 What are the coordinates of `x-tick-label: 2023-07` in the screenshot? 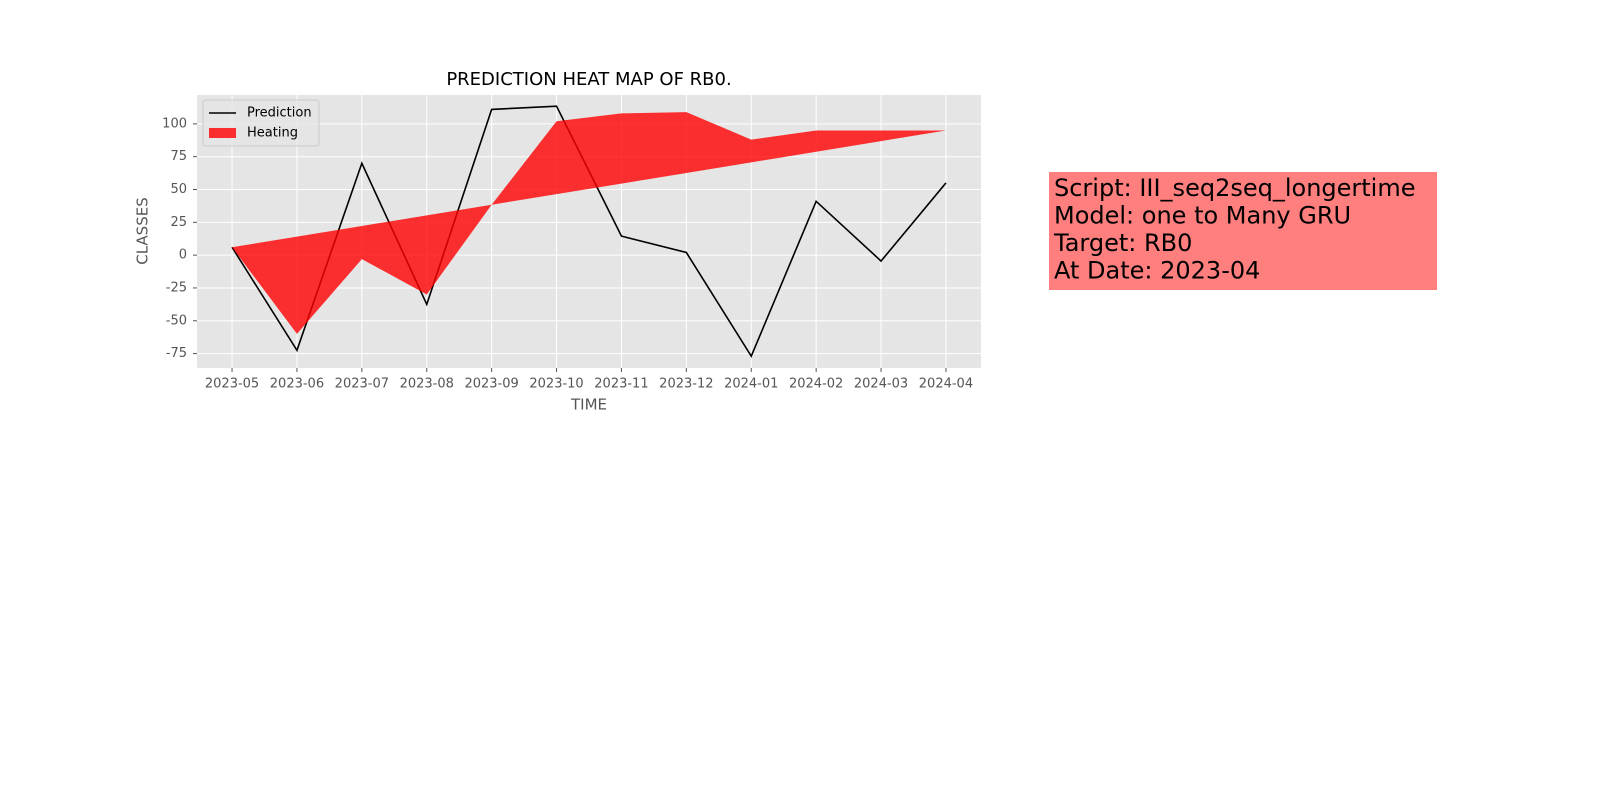 It's located at (362, 384).